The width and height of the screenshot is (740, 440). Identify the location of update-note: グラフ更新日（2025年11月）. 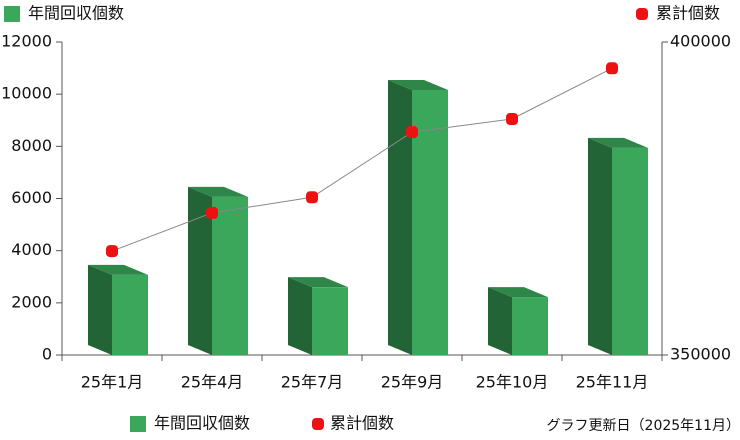
(643, 426).